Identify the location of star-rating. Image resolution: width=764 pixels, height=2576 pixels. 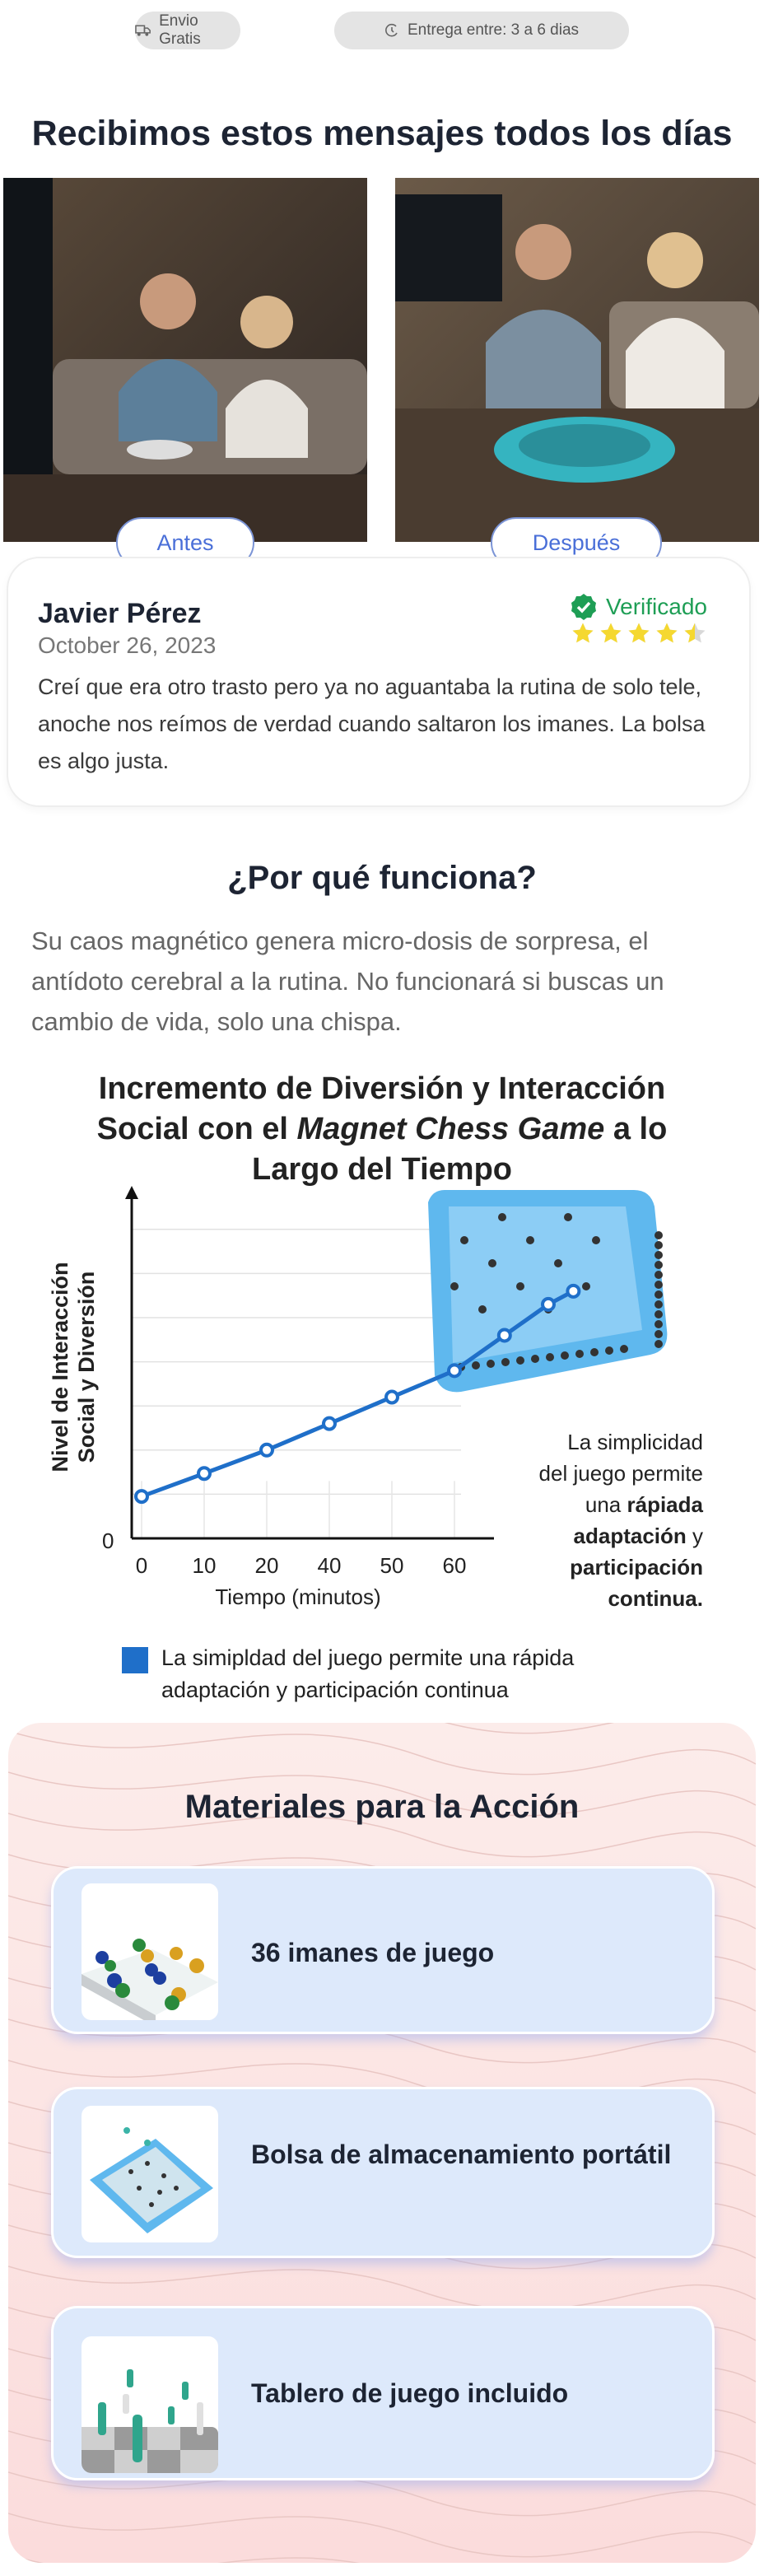
(639, 633).